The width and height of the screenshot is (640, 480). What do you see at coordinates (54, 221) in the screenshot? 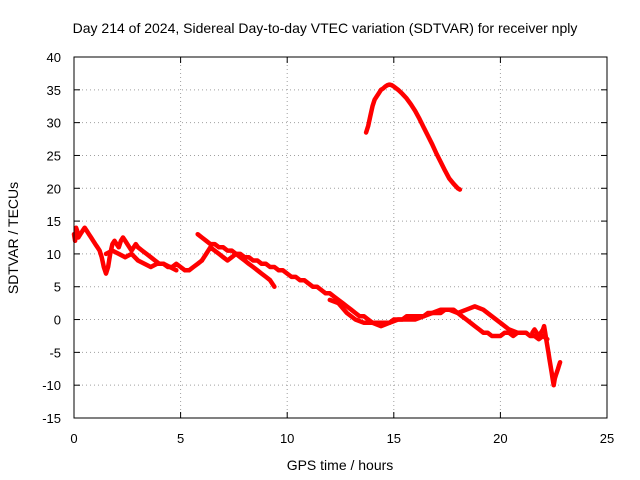
I see `y-tick-label: 15` at bounding box center [54, 221].